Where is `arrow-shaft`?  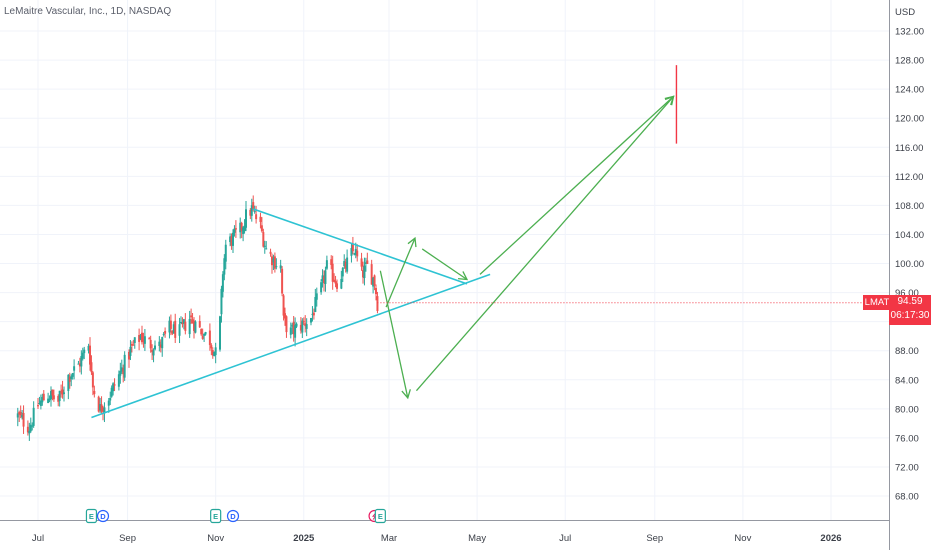 arrow-shaft is located at coordinates (400, 272).